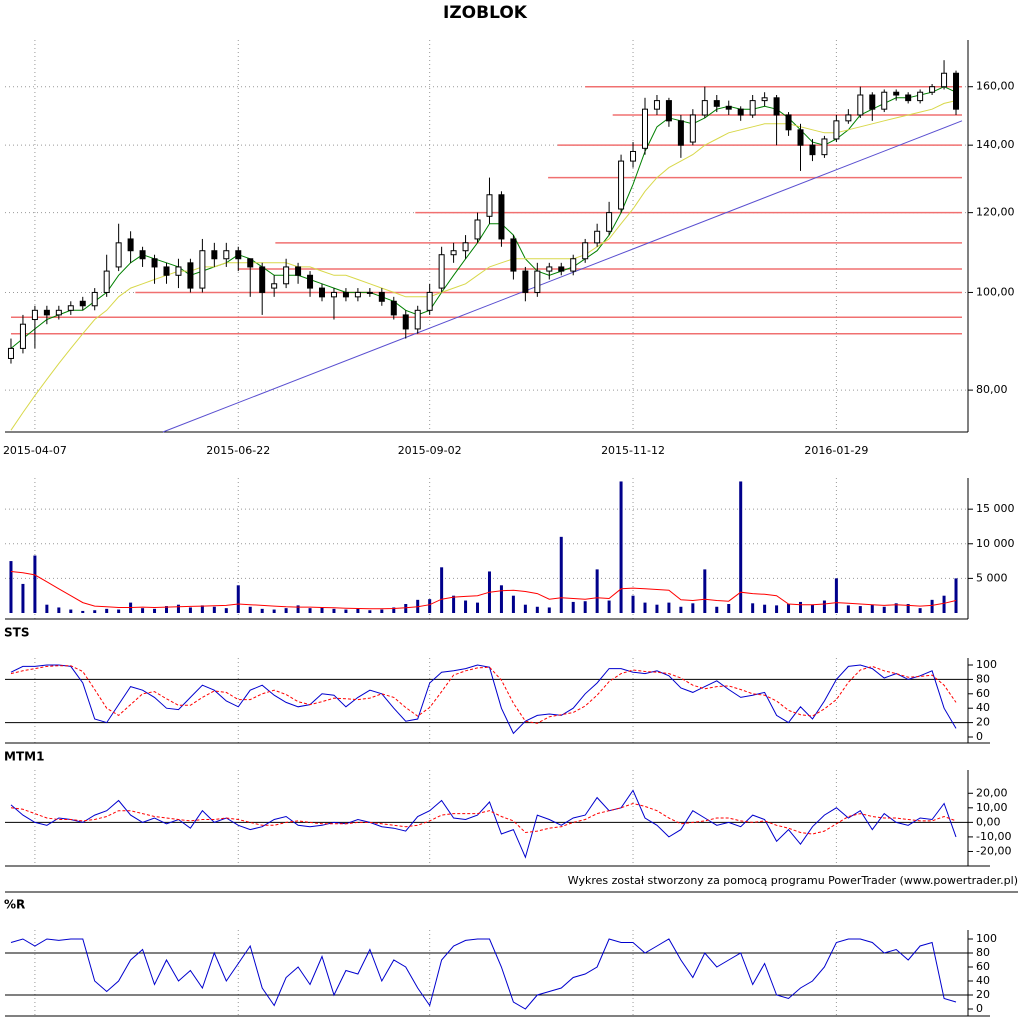 This screenshot has height=1019, width=1024. What do you see at coordinates (24, 757) in the screenshot?
I see `panel-title: MTM1` at bounding box center [24, 757].